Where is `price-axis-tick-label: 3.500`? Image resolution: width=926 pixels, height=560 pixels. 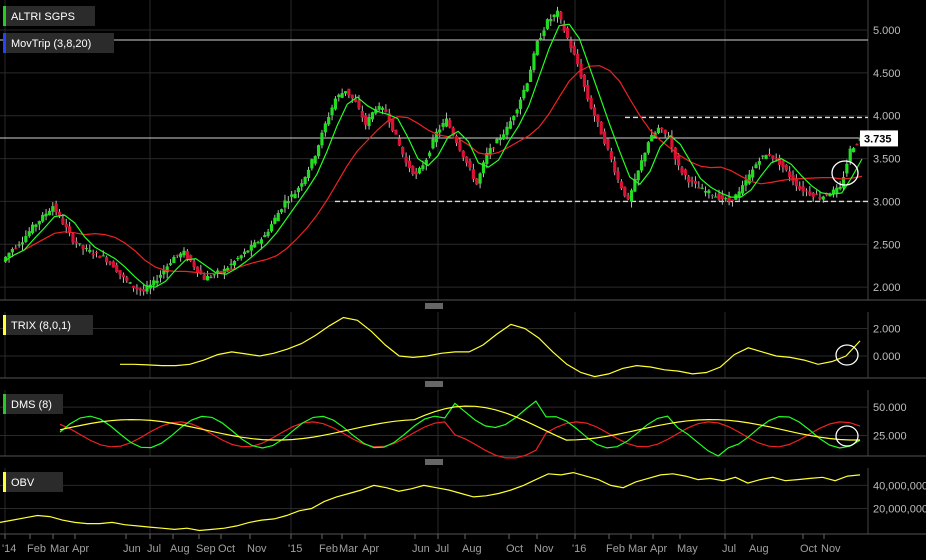
price-axis-tick-label: 3.500 is located at coordinates (887, 160).